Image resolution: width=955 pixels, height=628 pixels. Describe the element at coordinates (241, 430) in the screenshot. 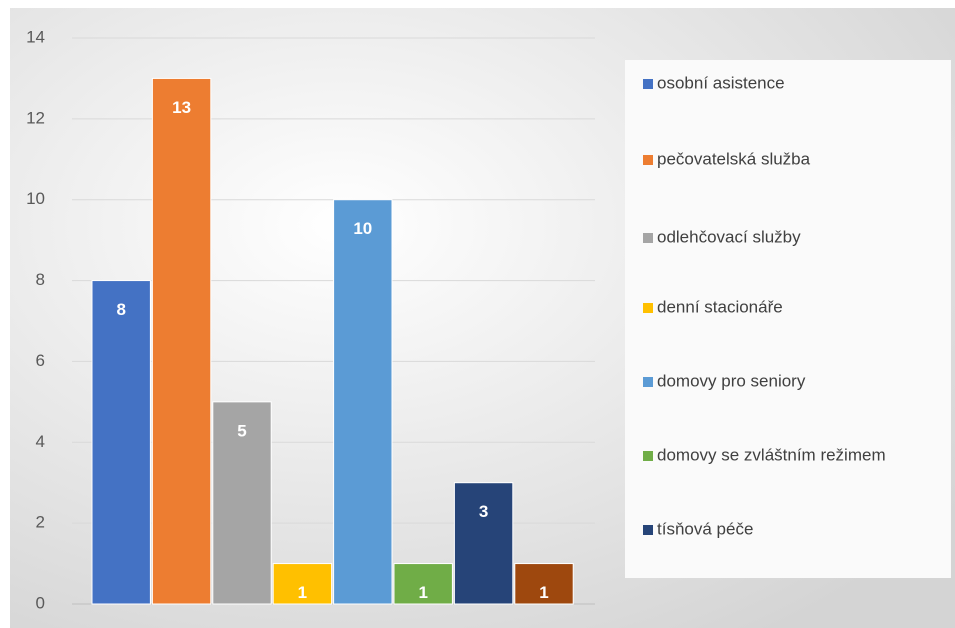

I see `value-label: 5` at that location.